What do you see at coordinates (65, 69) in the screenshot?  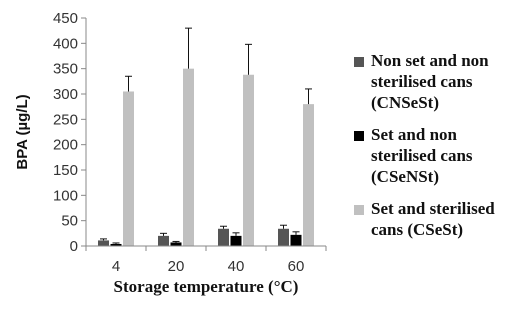 I see `y-tick-label: 350` at bounding box center [65, 69].